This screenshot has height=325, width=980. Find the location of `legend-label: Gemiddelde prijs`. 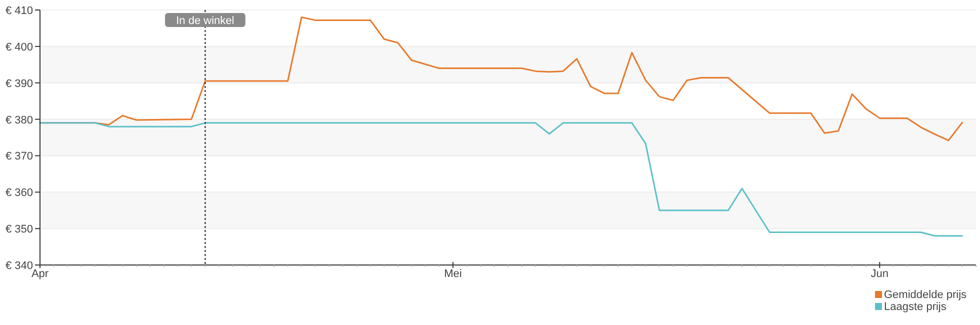

legend-label: Gemiddelde prijs is located at coordinates (926, 295).